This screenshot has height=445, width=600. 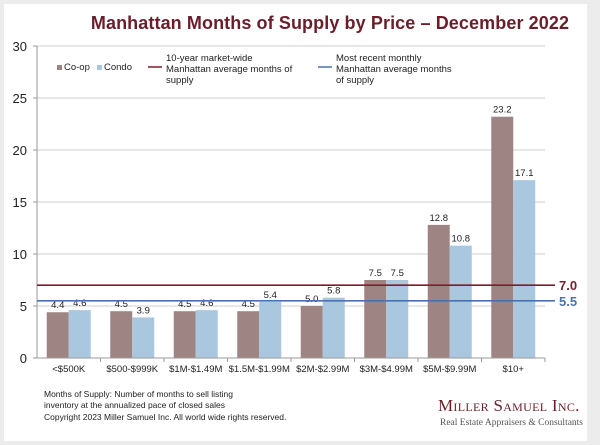 I want to click on x-tick-label: $500-$999K, so click(x=132, y=369).